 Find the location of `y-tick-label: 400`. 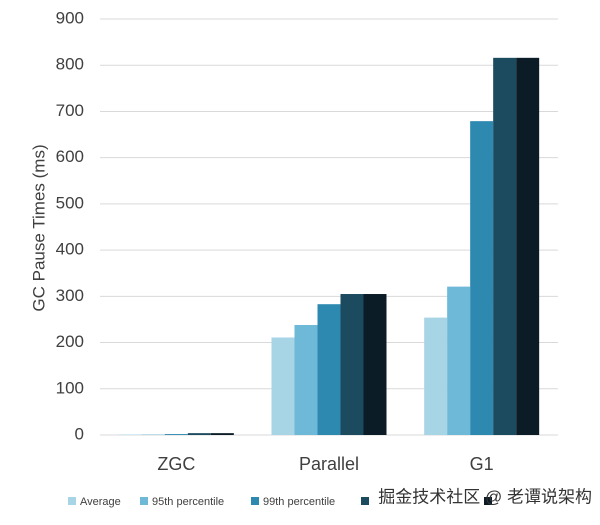

y-tick-label: 400 is located at coordinates (70, 249).